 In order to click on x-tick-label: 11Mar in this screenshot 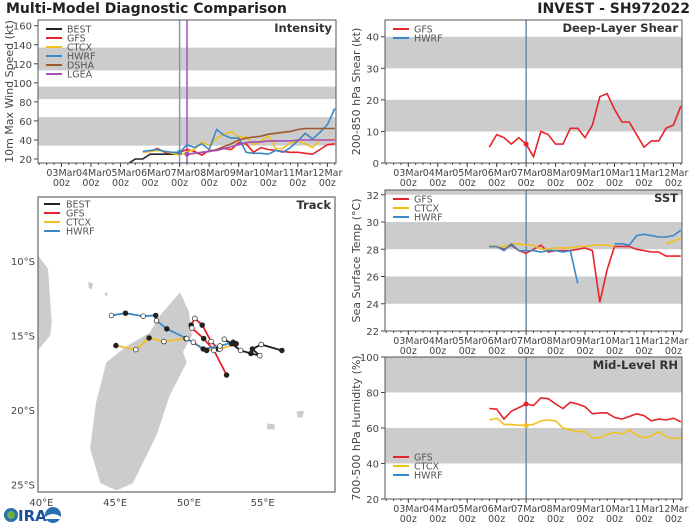, I will do `click(644, 509)`.